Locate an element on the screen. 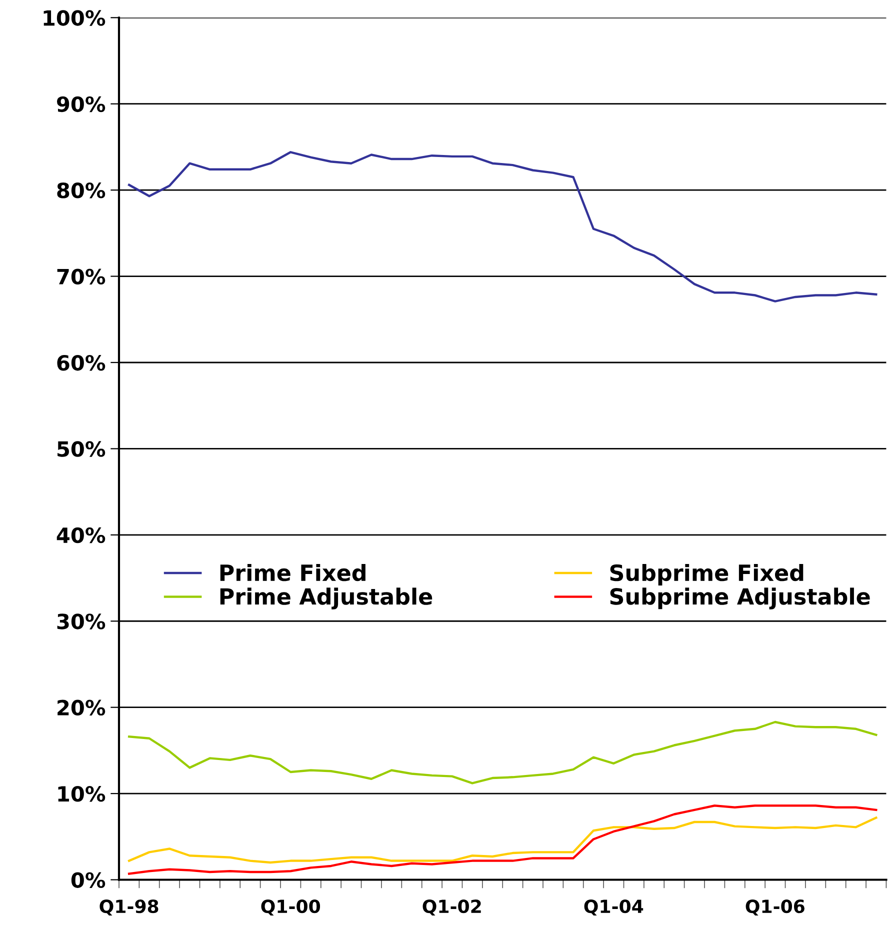 The image size is (888, 929). y-tick-label: 100% is located at coordinates (75, 18).